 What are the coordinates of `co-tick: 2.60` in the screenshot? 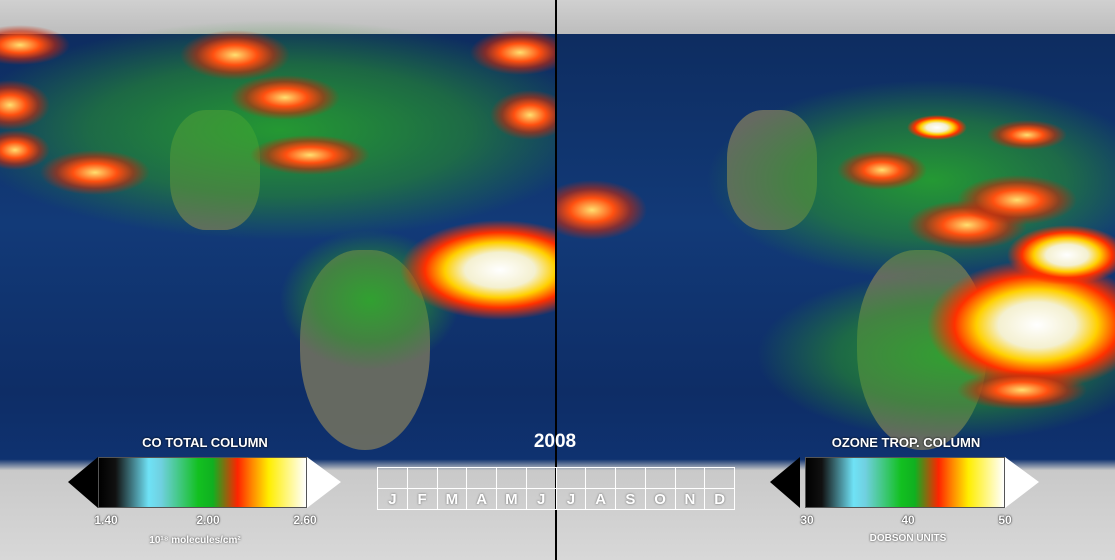 It's located at (305, 520).